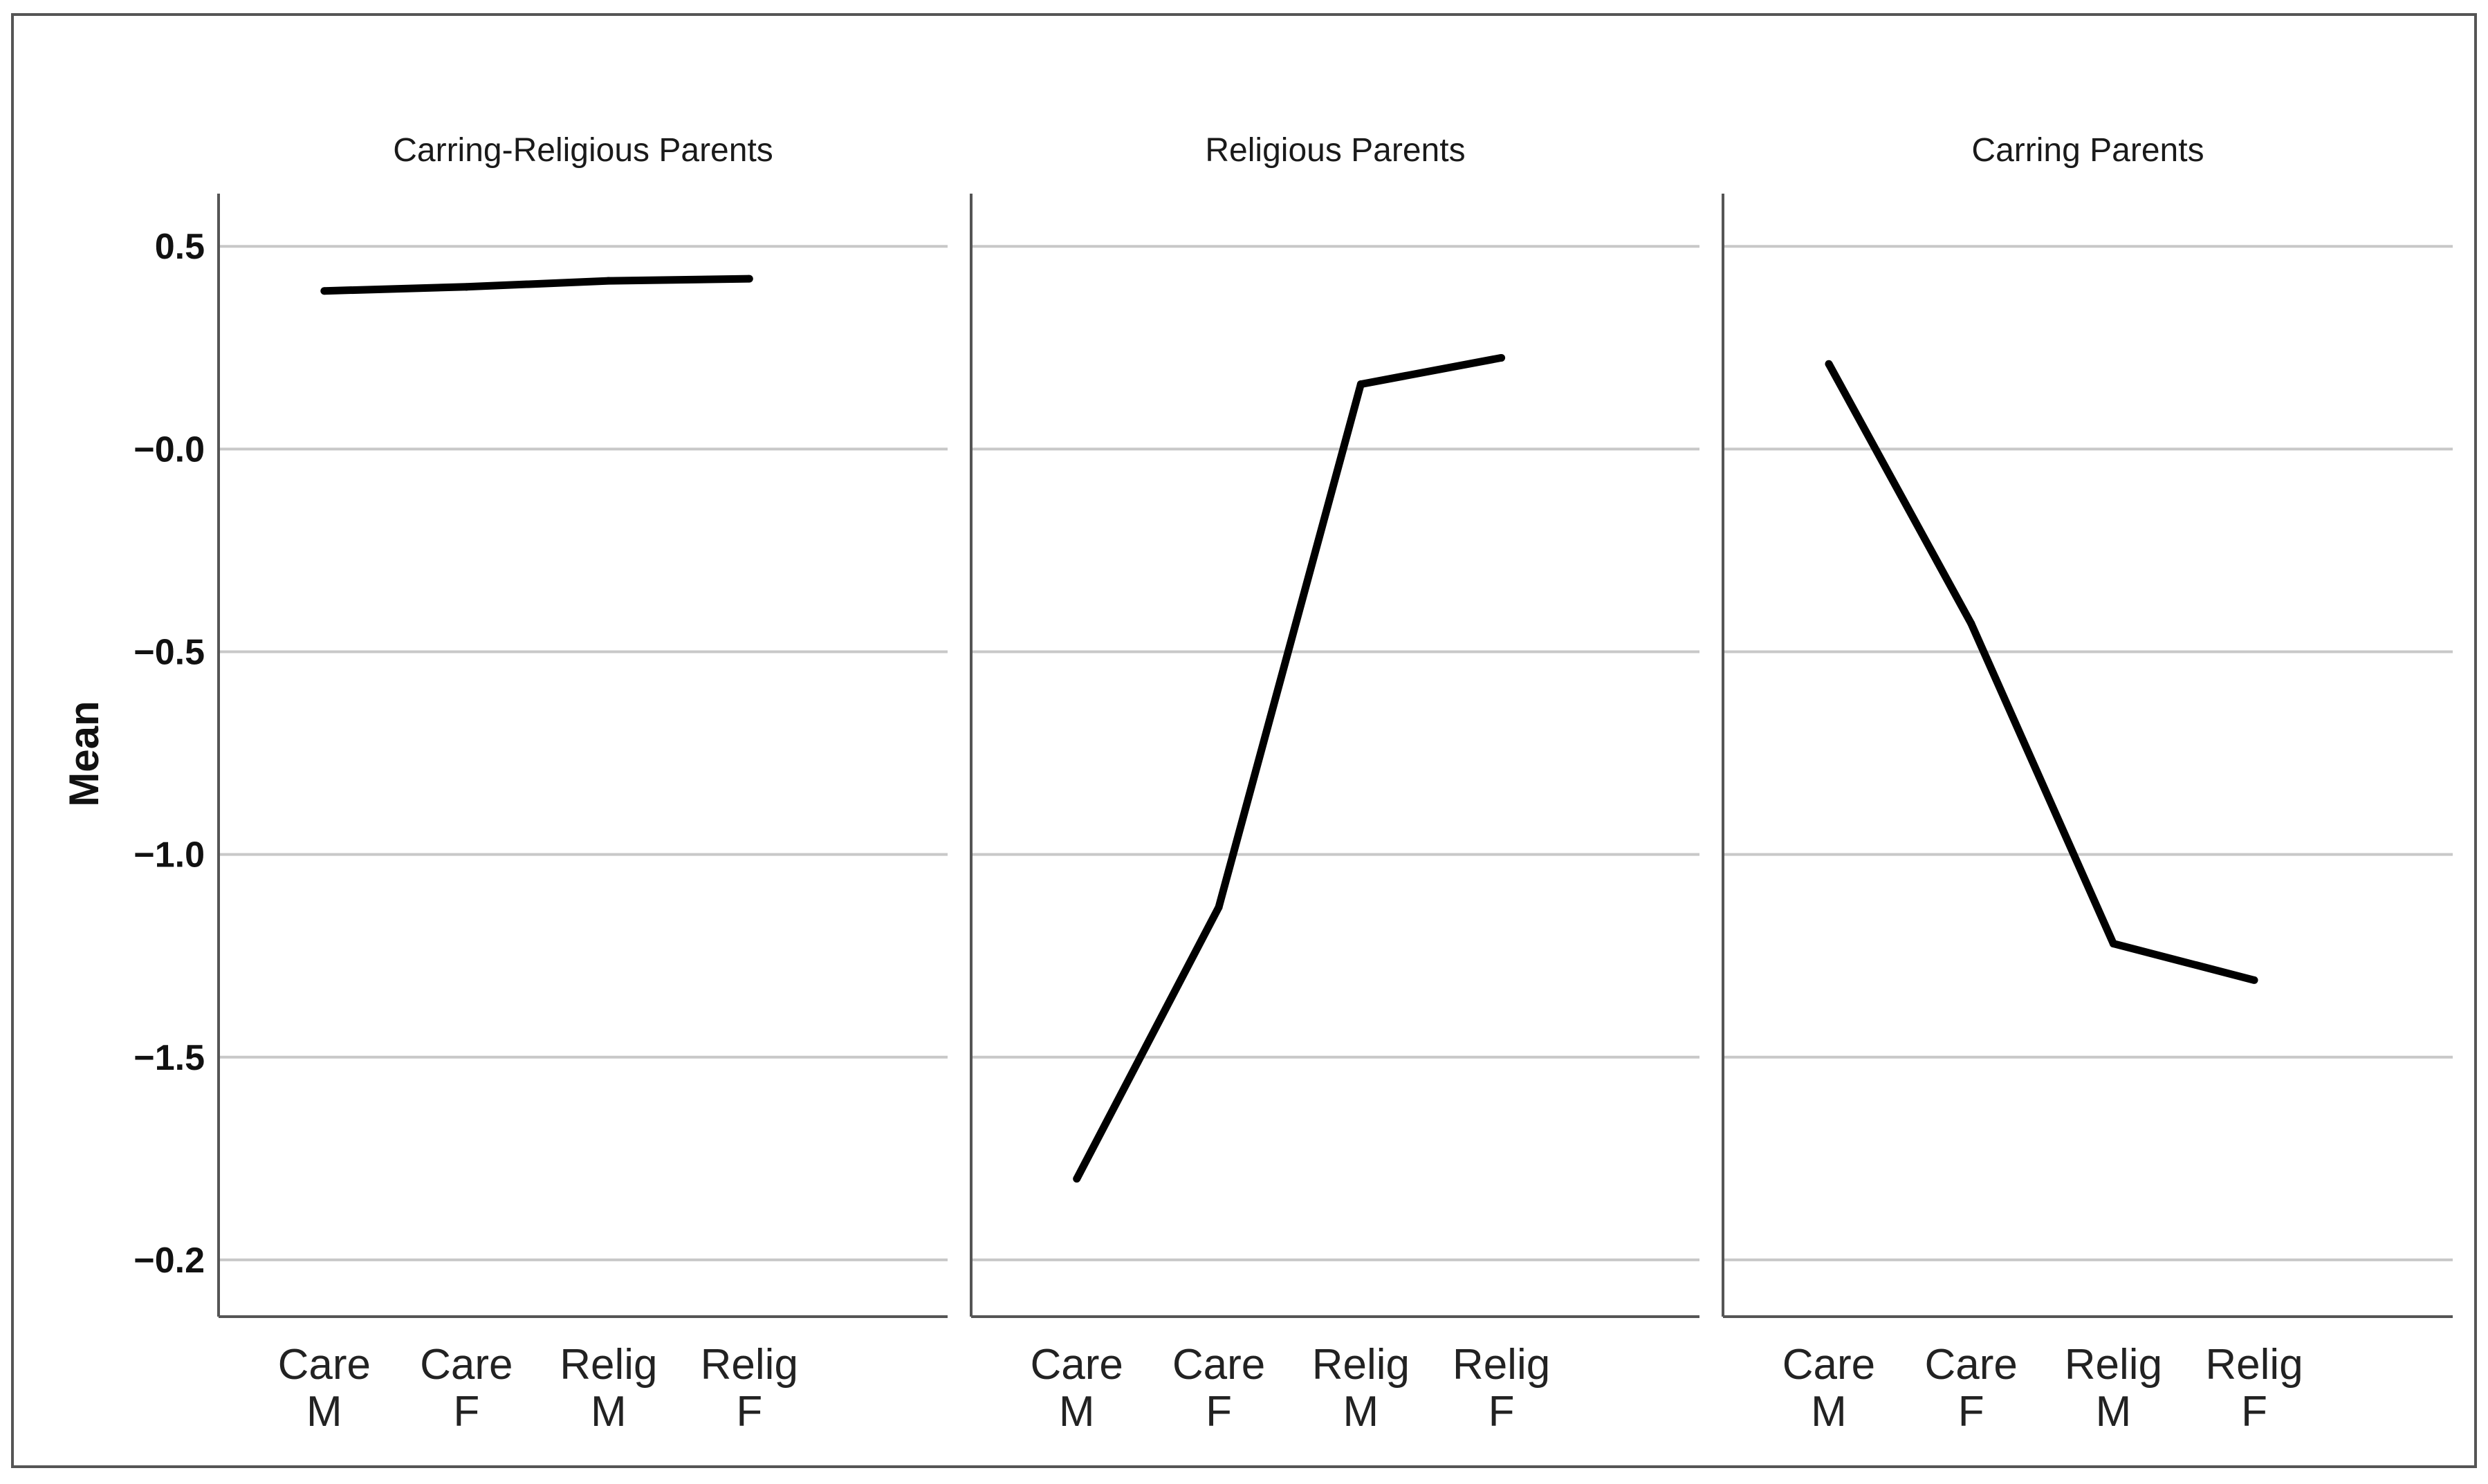  I want to click on y-tick-label: −1.5, so click(169, 1058).